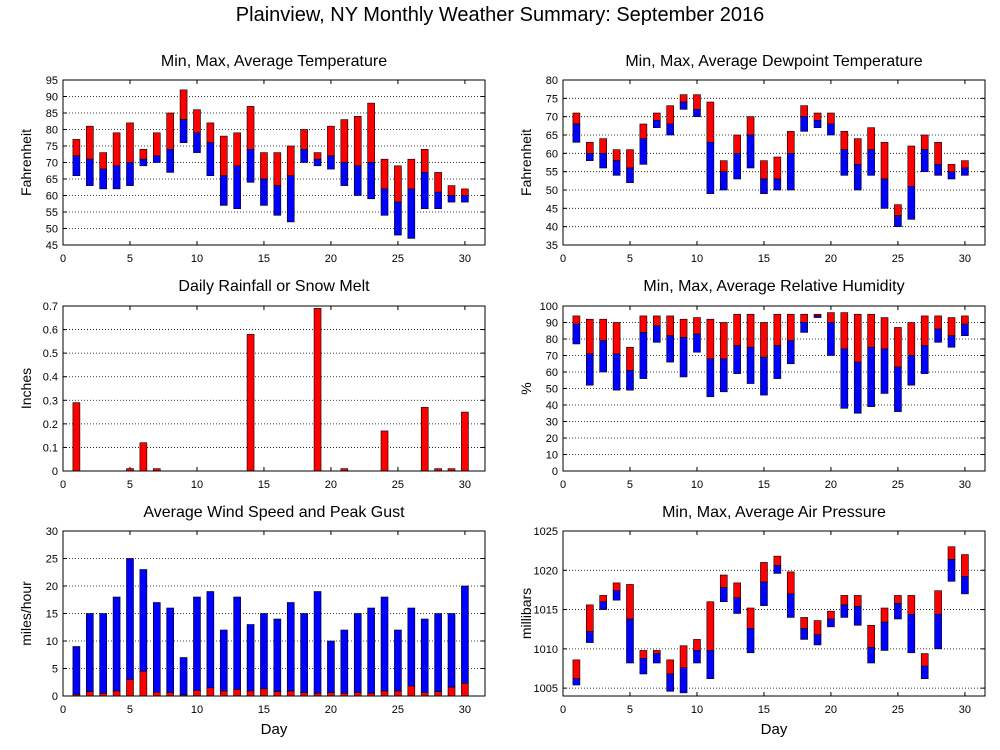  I want to click on wind-plot-frame, so click(274, 613).